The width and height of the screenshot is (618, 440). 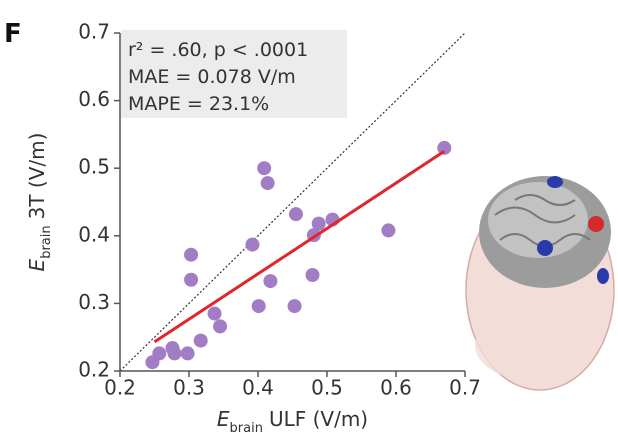 I want to click on y-label: Ebrain 3T (V/m), so click(x=39, y=202).